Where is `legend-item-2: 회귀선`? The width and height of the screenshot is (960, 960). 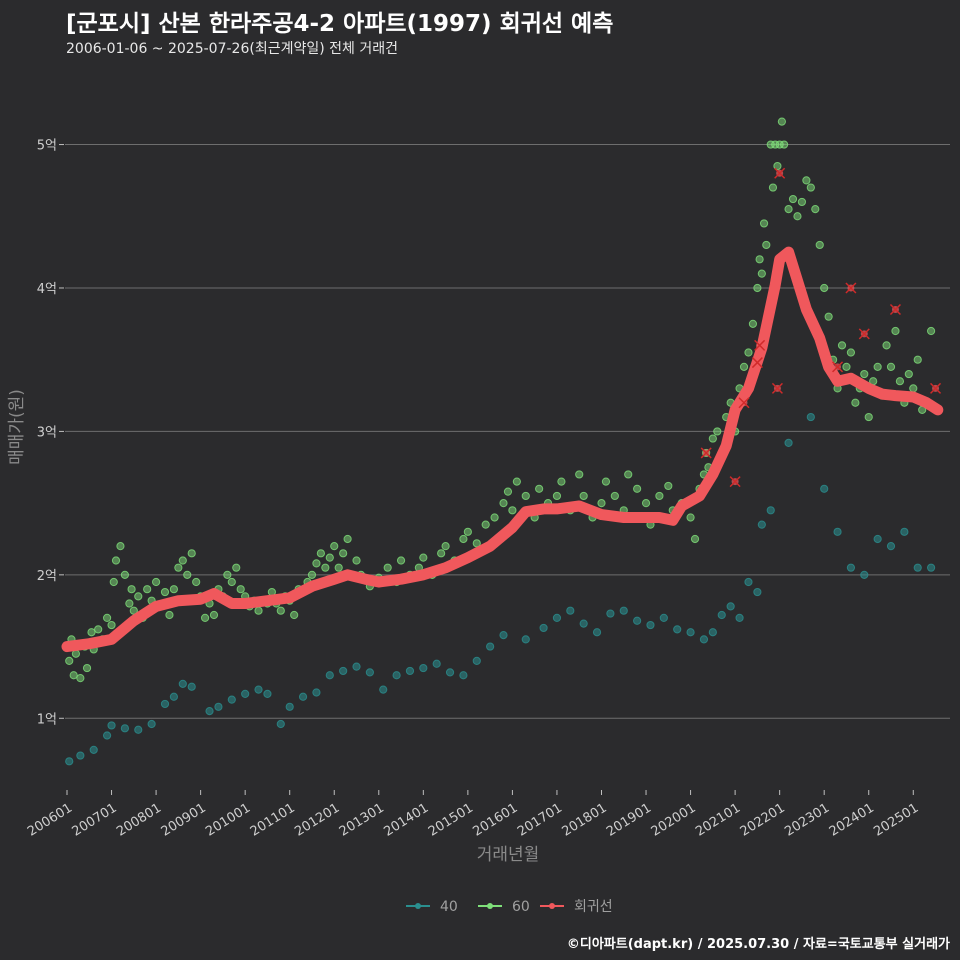 legend-item-2: 회귀선 is located at coordinates (576, 907).